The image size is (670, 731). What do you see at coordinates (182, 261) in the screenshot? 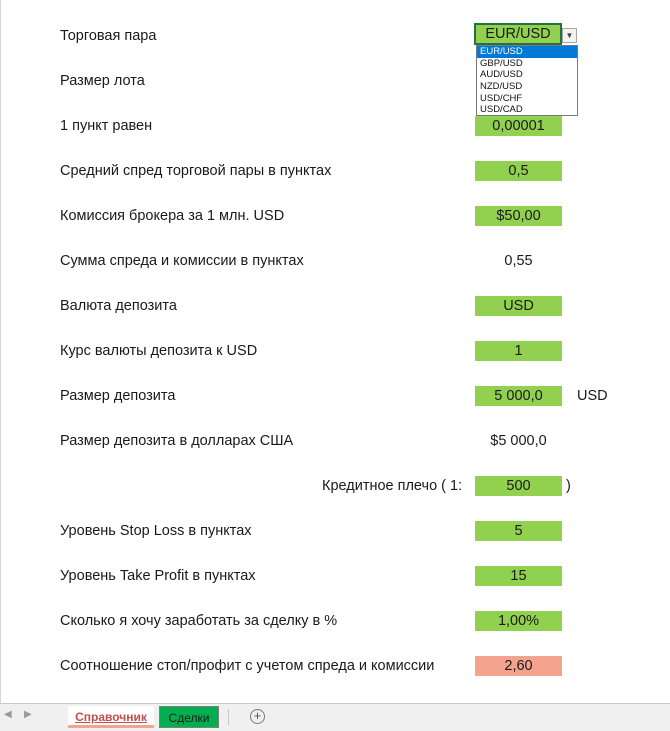
I see `sum-label: Сумма спреда и комиссии в пунктах` at bounding box center [182, 261].